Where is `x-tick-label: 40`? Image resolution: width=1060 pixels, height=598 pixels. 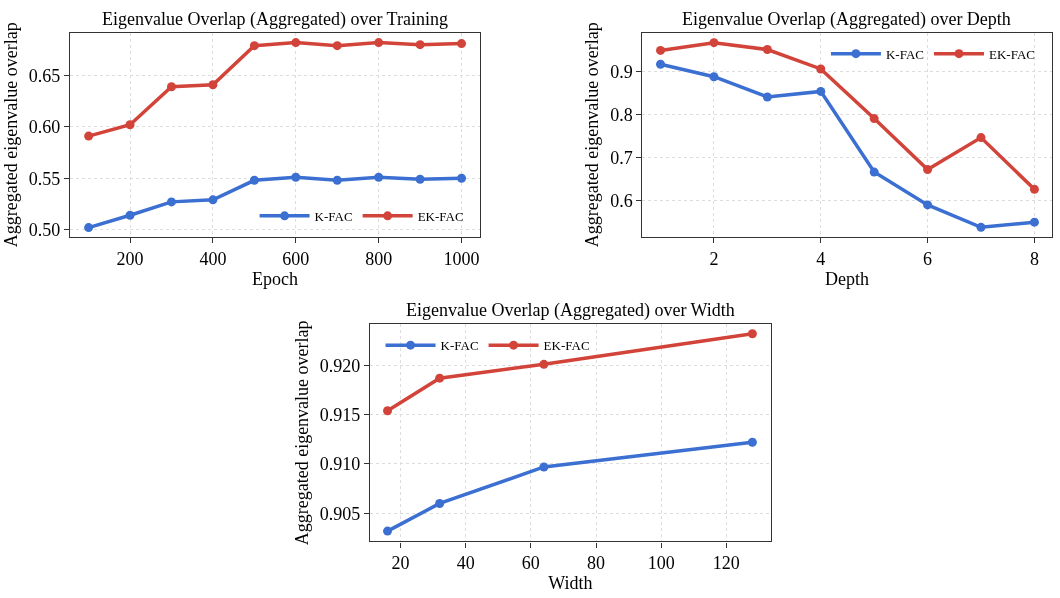 x-tick-label: 40 is located at coordinates (465, 563).